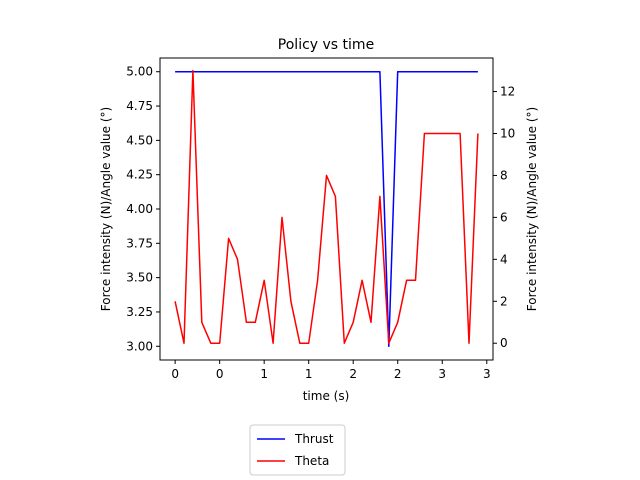 Image resolution: width=640 pixels, height=480 pixels. What do you see at coordinates (331, 370) in the screenshot?
I see `x-axis: 0 0 1 1 2 2 3 3` at bounding box center [331, 370].